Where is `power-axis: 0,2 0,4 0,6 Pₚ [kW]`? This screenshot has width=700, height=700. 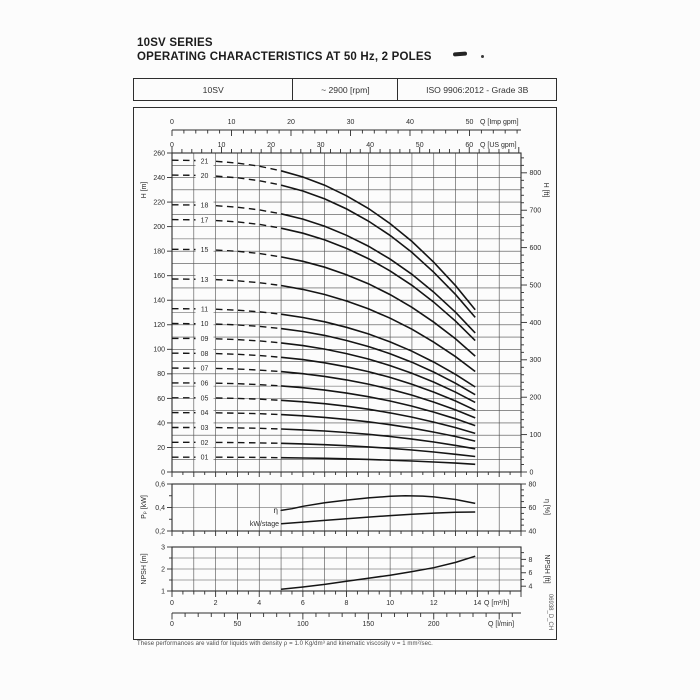
power-axis: 0,2 0,4 0,6 Pₚ [kW] is located at coordinates (156, 508).